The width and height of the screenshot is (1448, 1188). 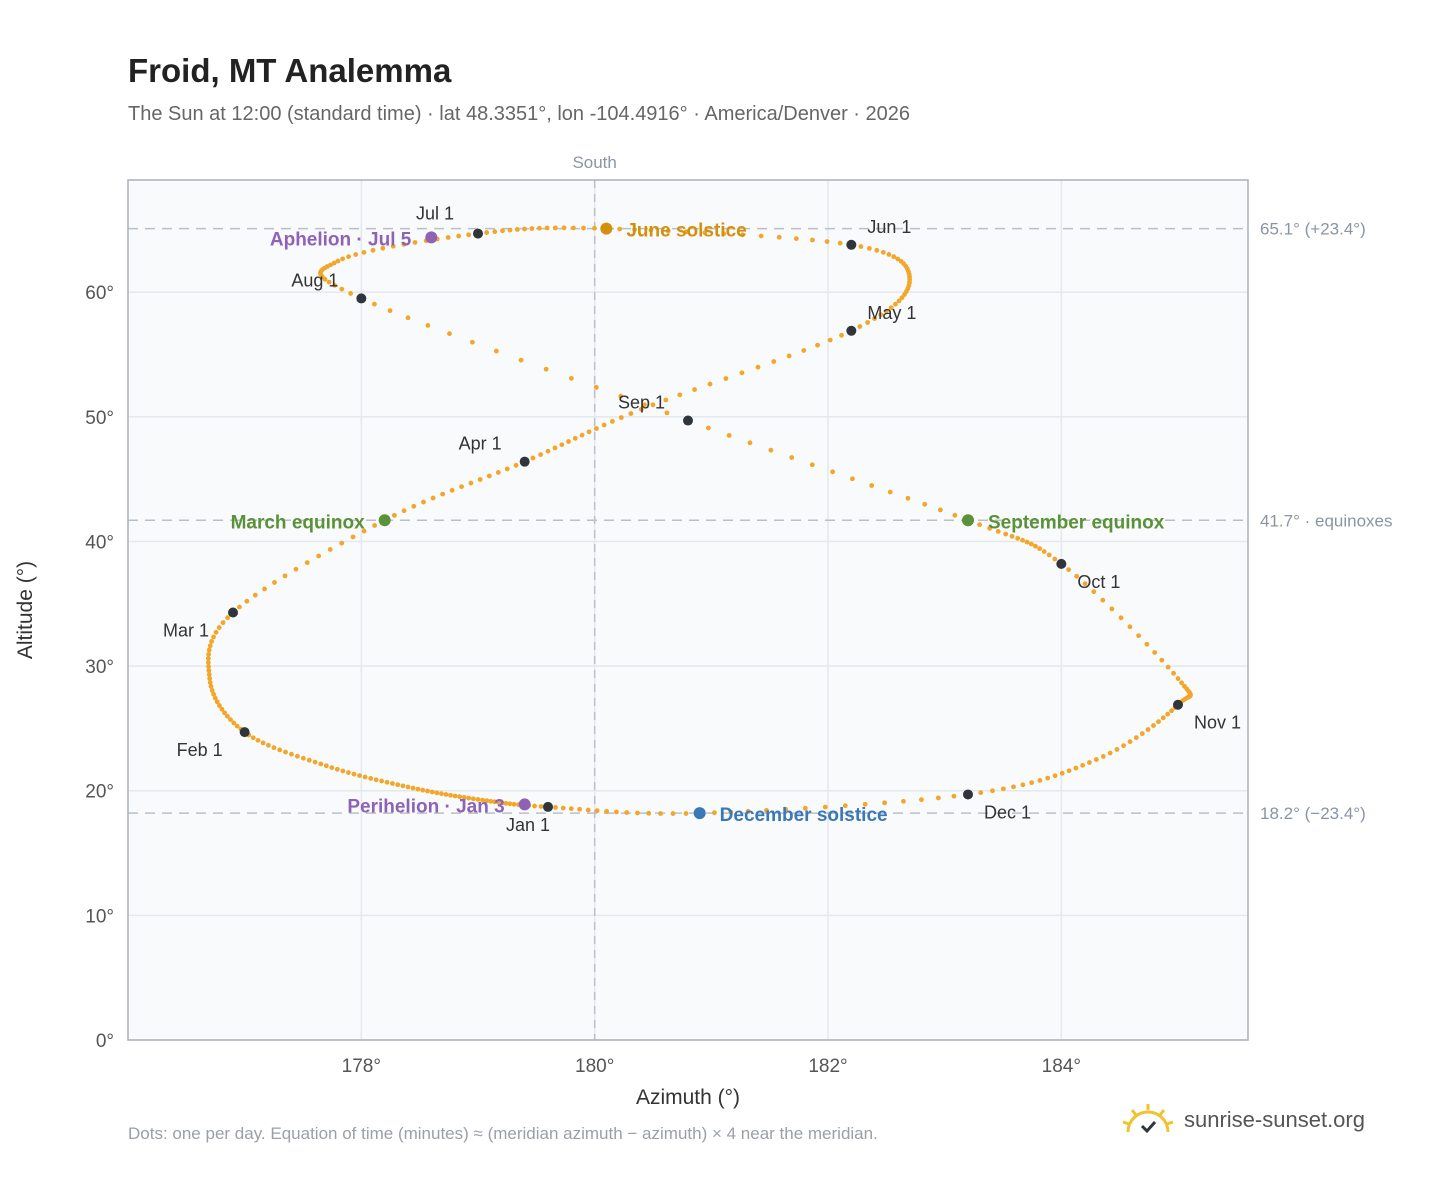 What do you see at coordinates (1098, 582) in the screenshot?
I see `month-label: Oct 1` at bounding box center [1098, 582].